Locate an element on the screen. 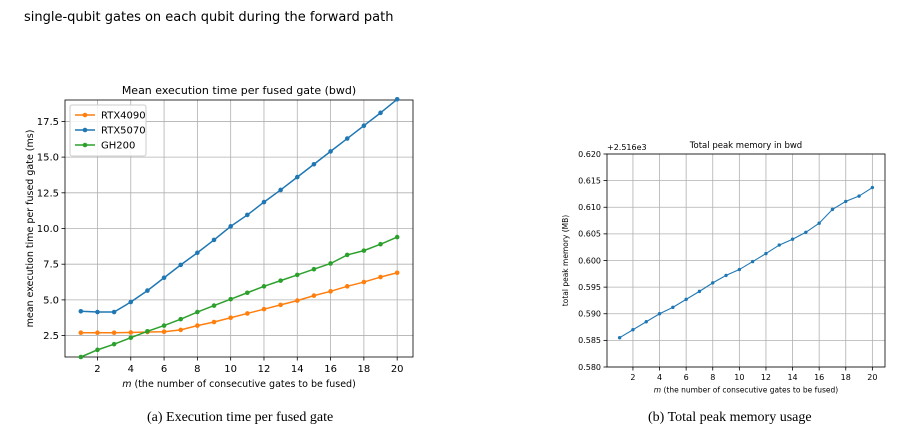  y-tick-label: 17.5 is located at coordinates (48, 122).